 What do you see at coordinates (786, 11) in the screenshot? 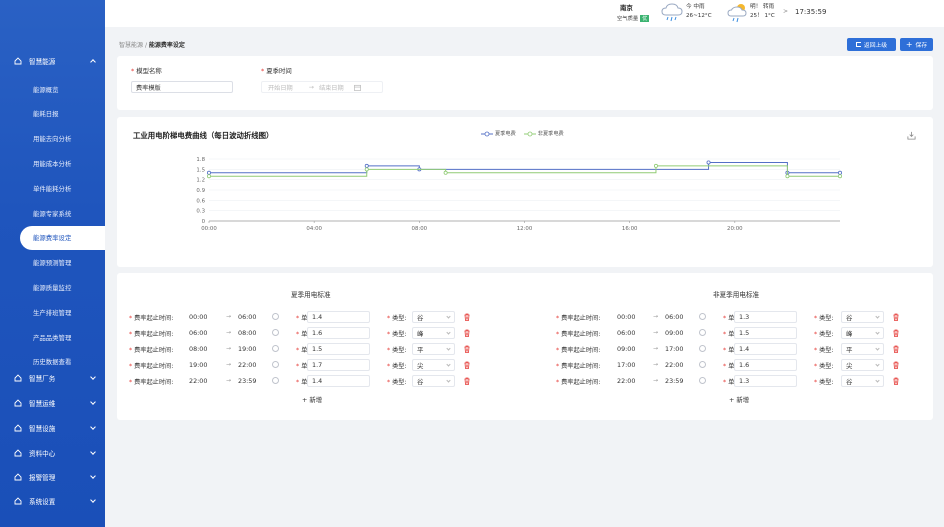
I see `weather-next-arrow: >` at bounding box center [786, 11].